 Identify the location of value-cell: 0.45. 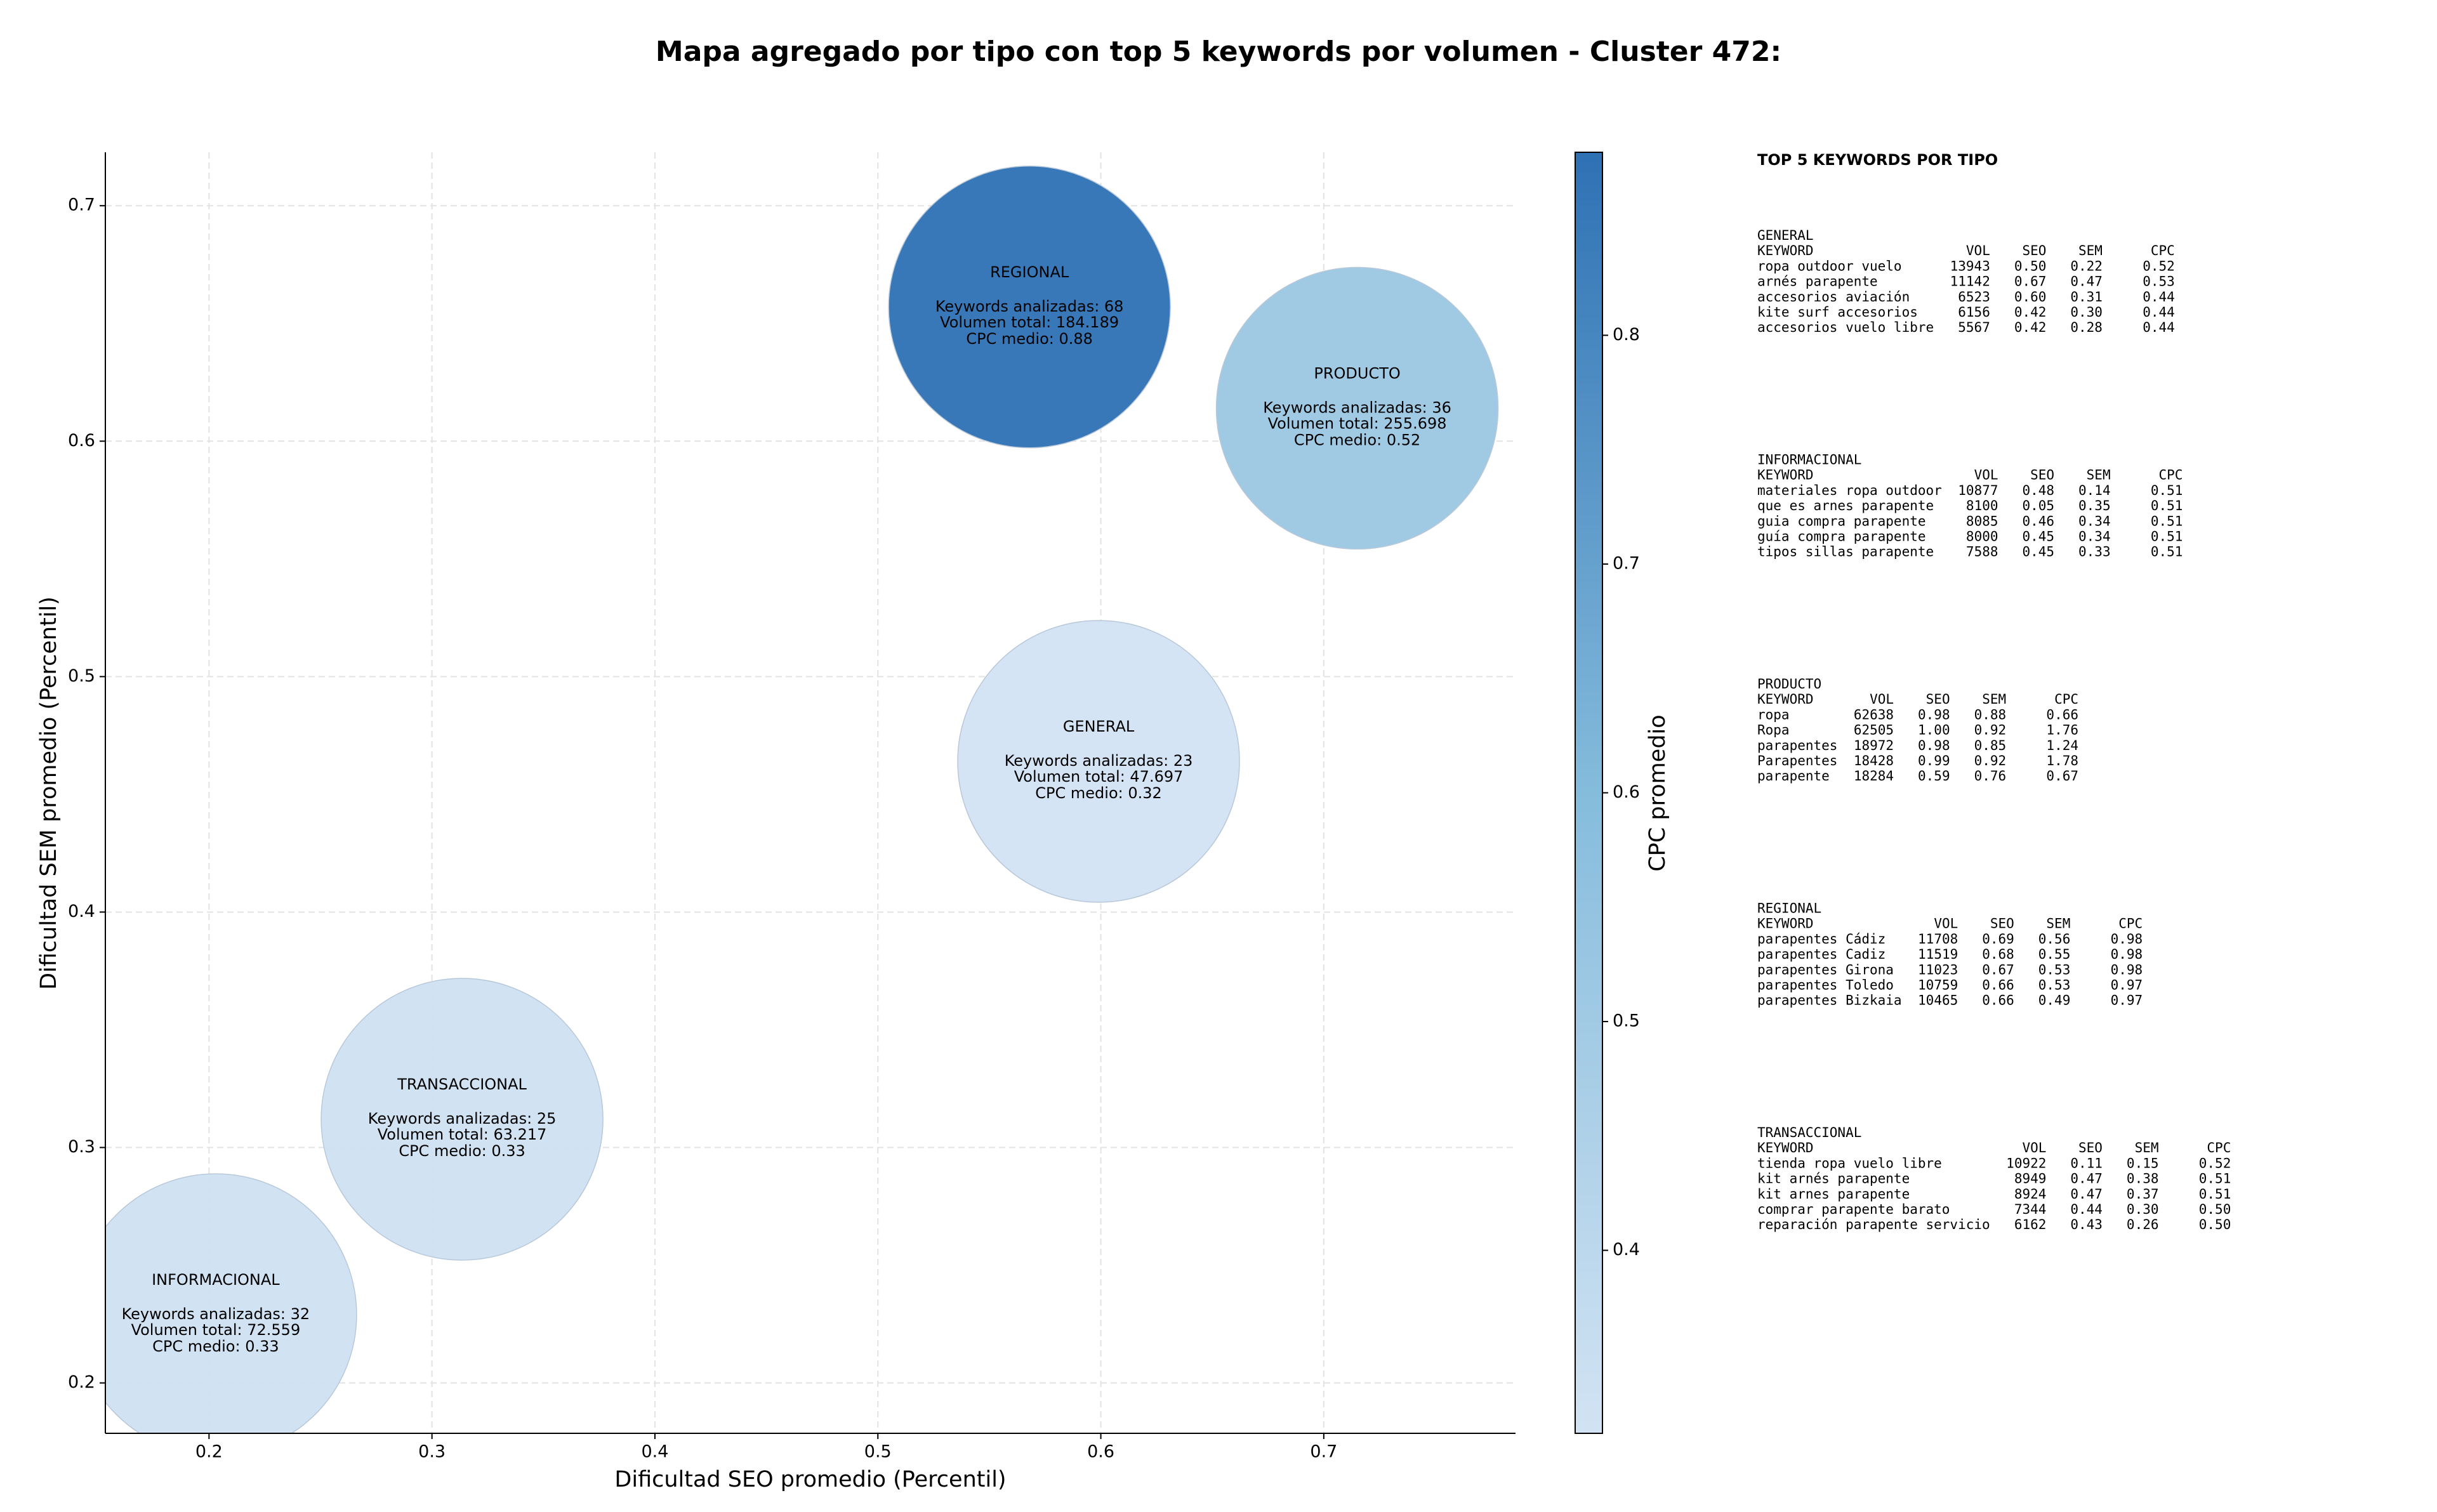
(2038, 552).